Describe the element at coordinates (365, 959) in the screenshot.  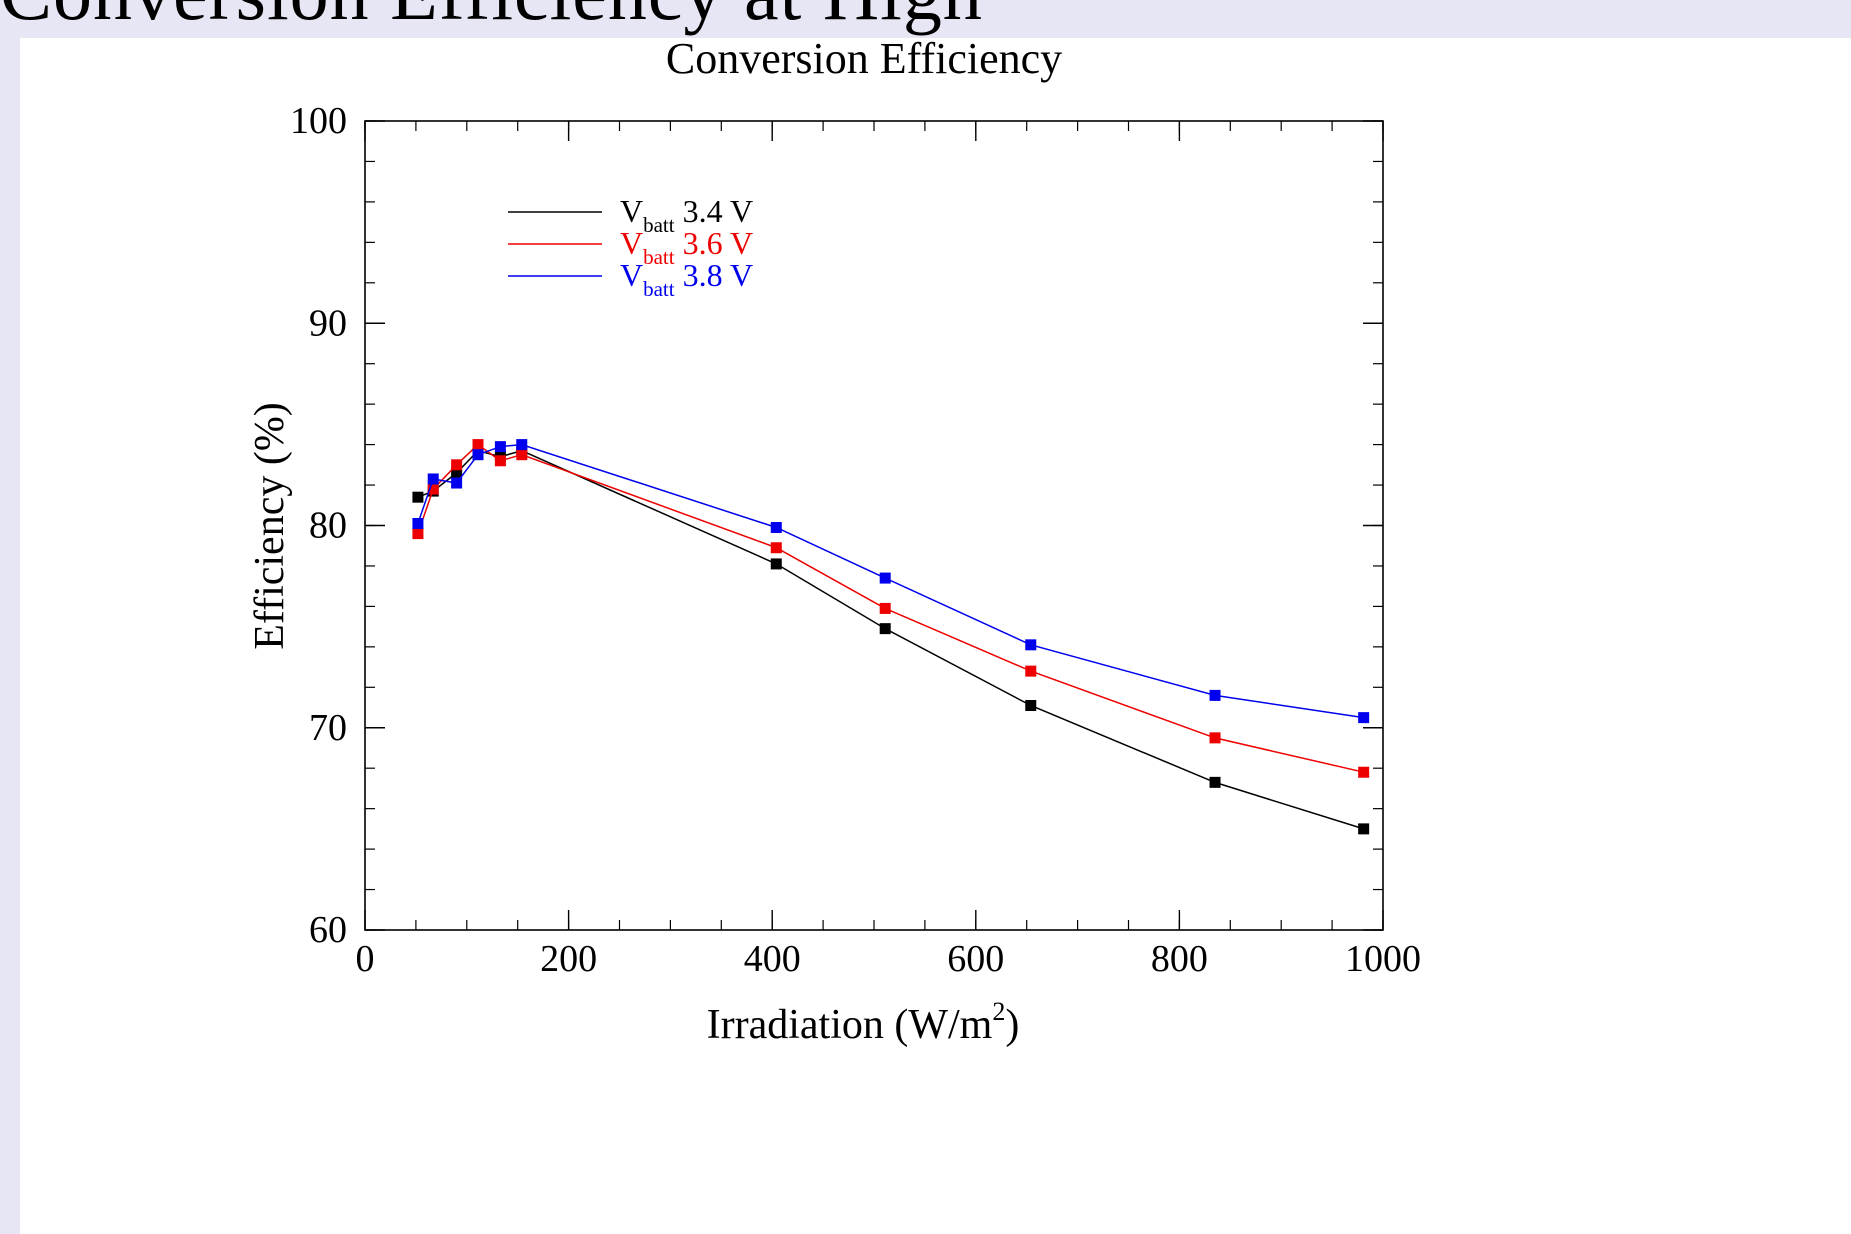
I see `x-tick-label: 0` at that location.